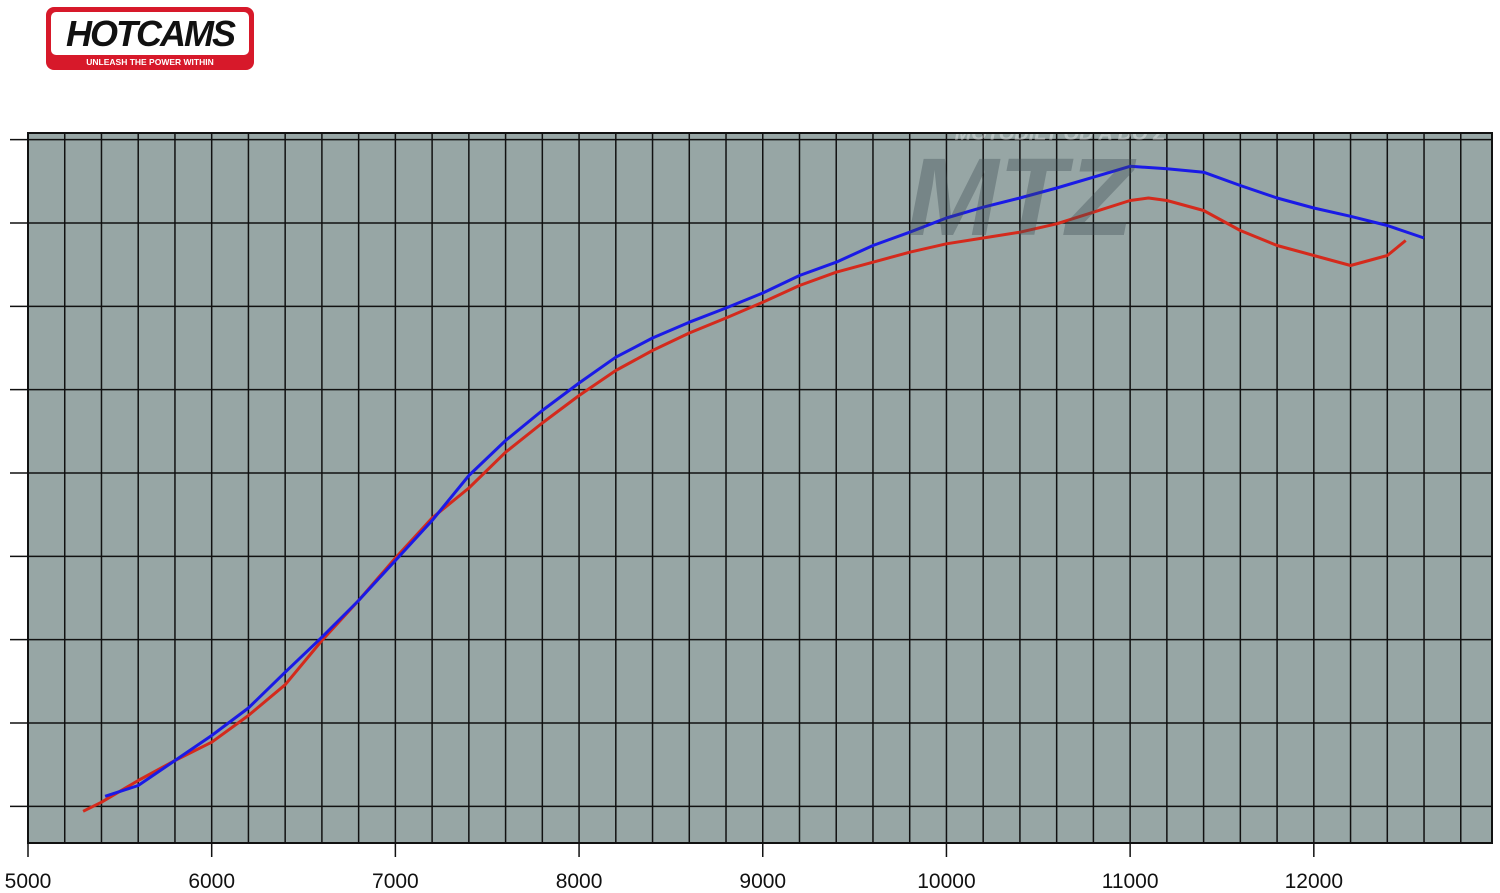  I want to click on logo-panel, so click(150, 33).